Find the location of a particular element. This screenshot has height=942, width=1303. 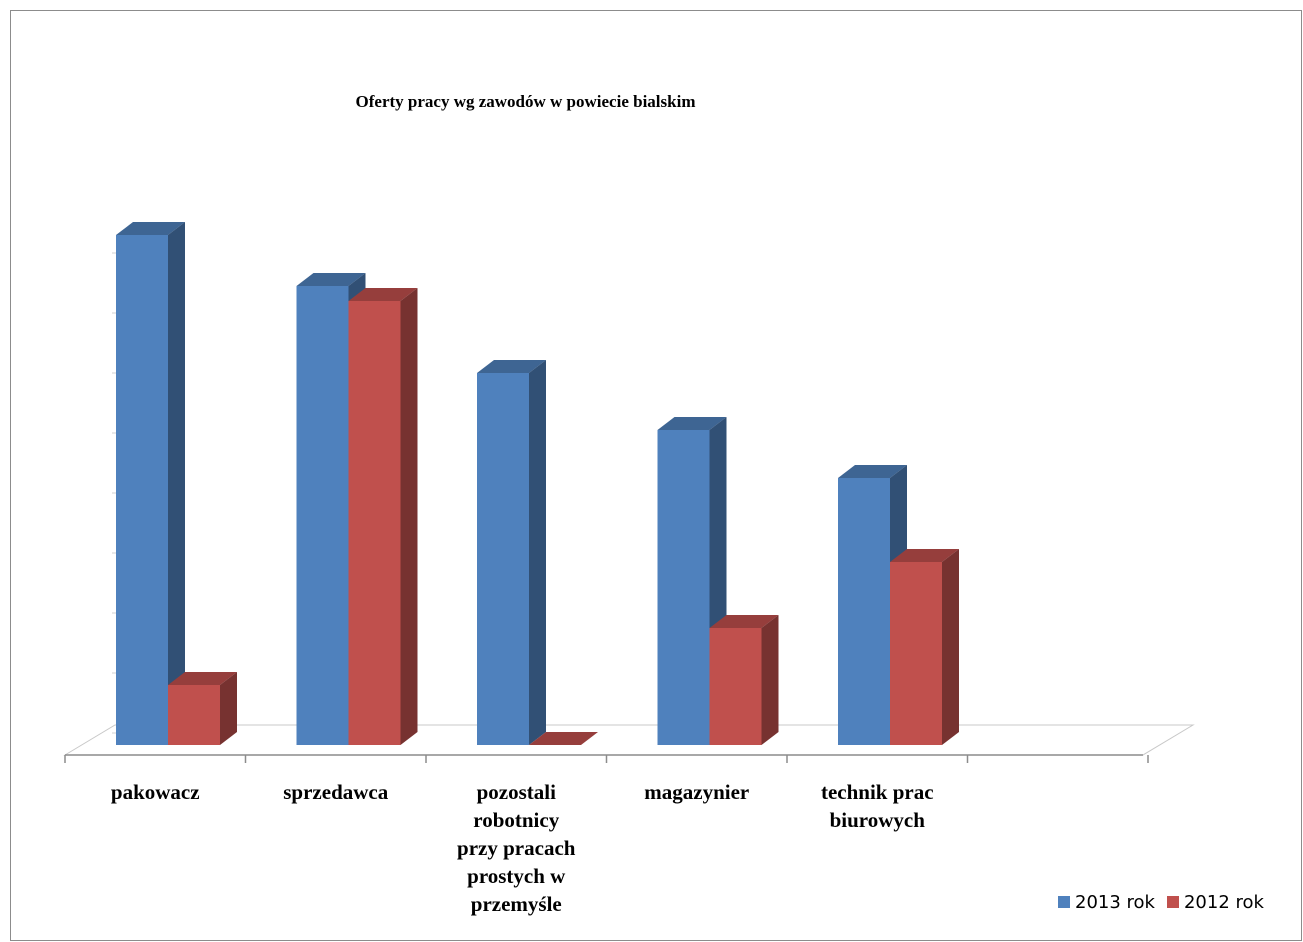

bar-2013-rok-2-side is located at coordinates (537, 552).